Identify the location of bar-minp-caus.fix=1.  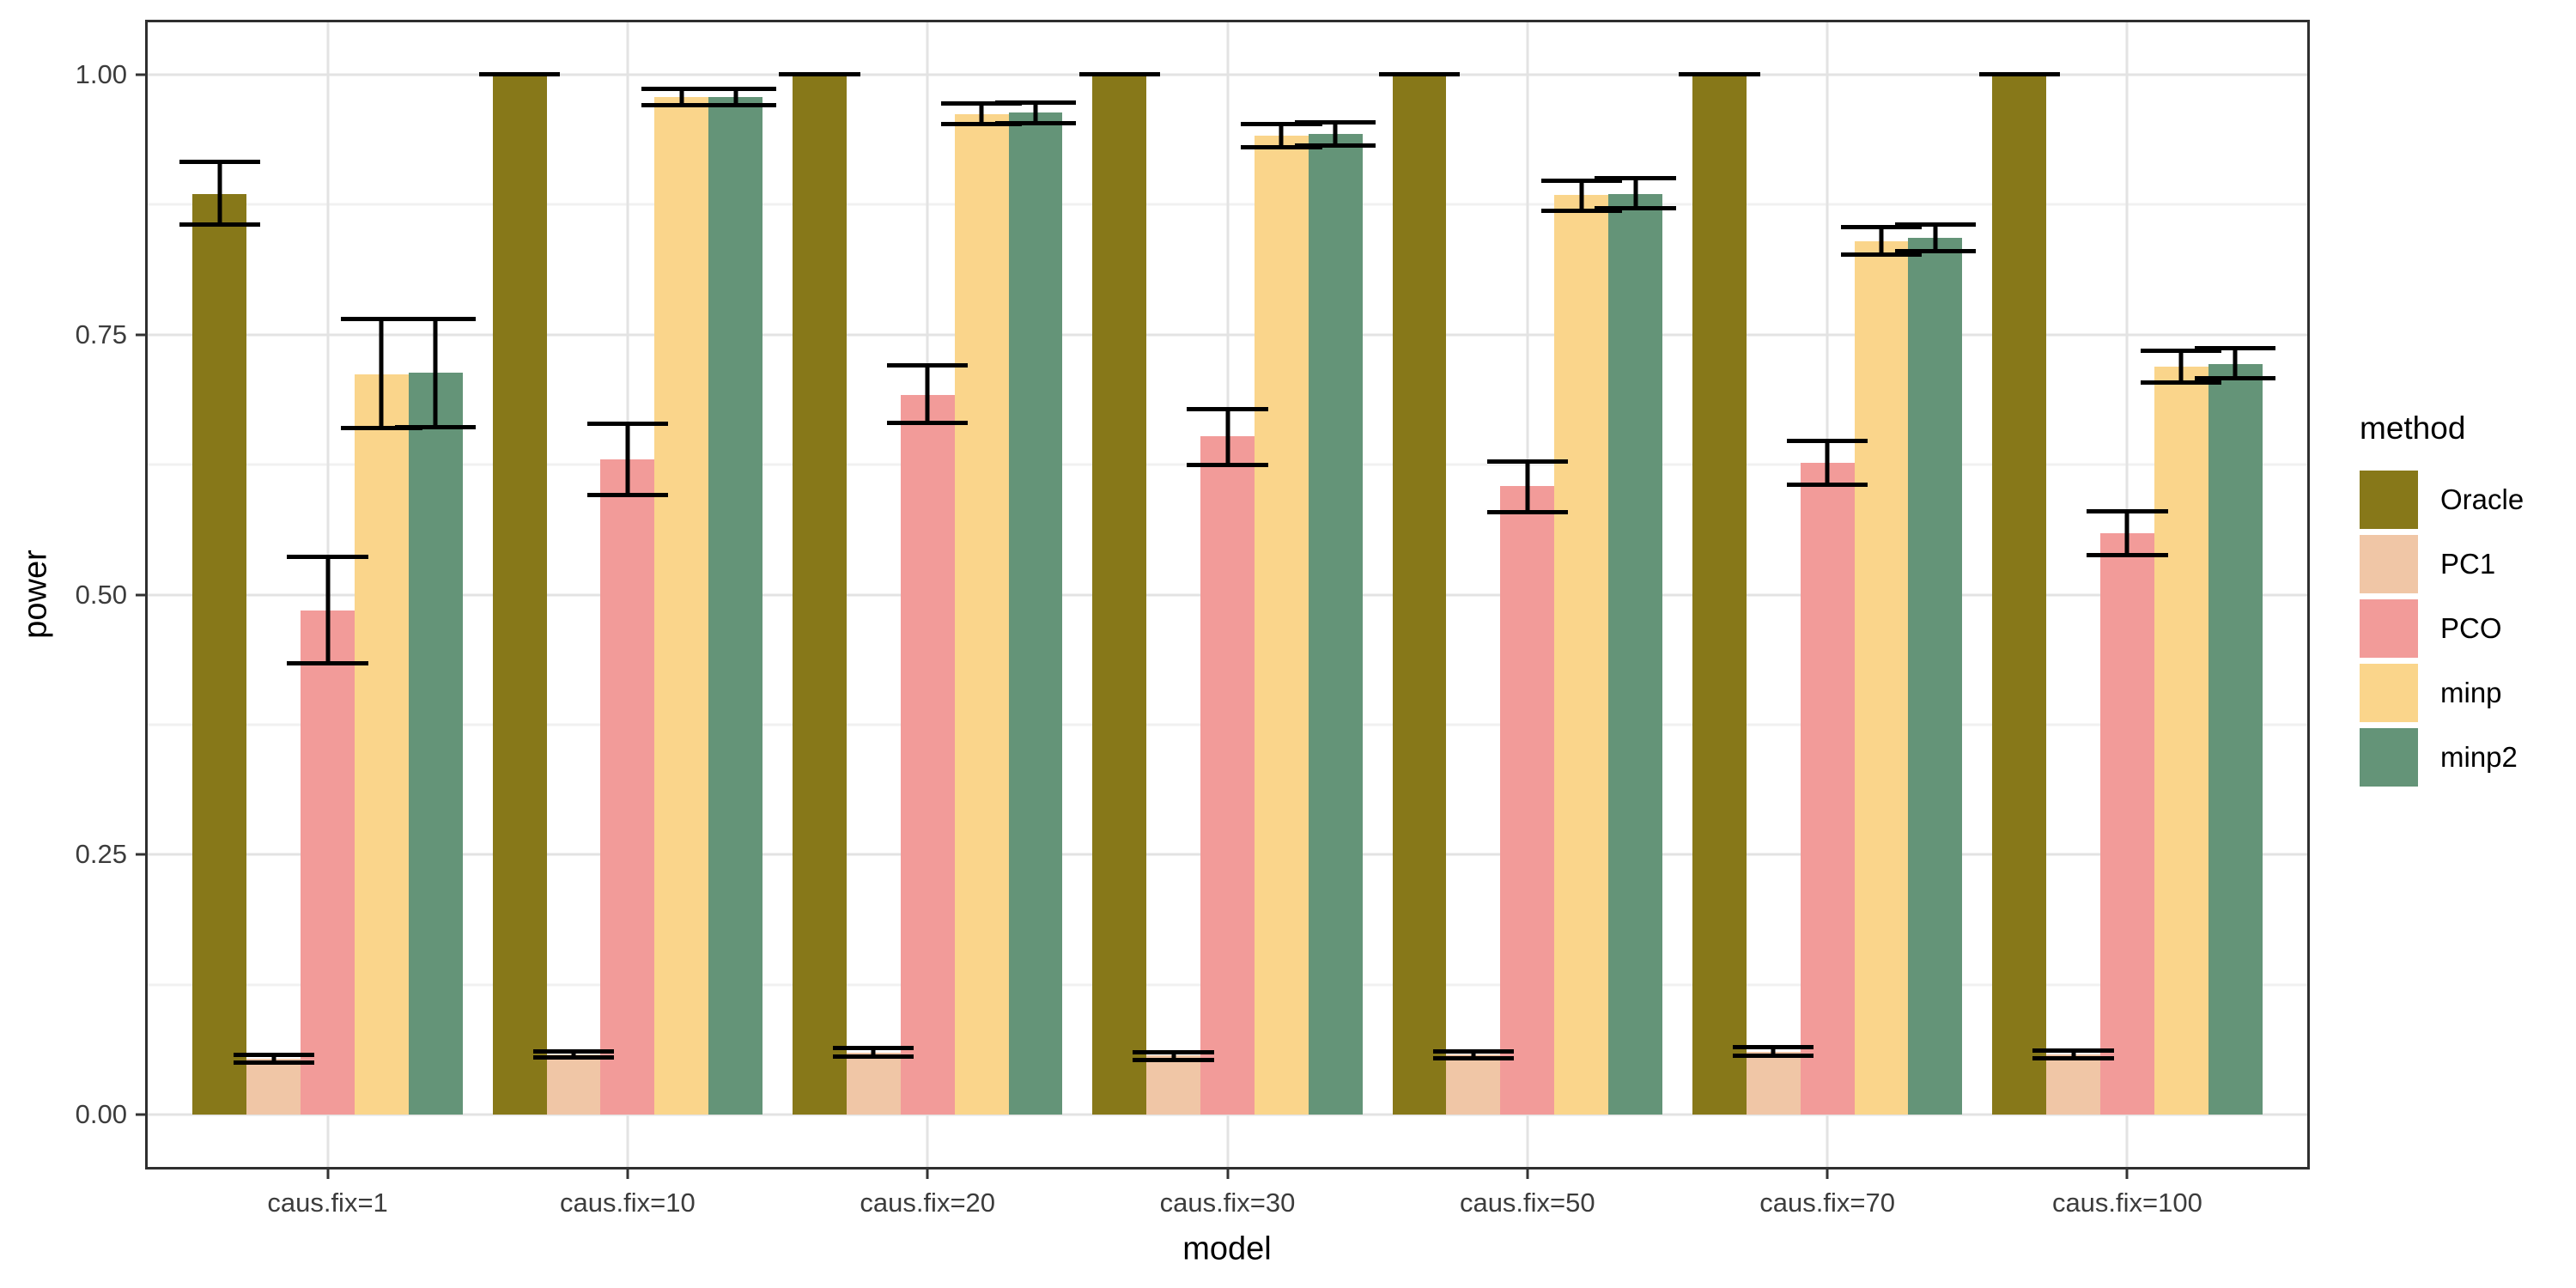
(382, 744).